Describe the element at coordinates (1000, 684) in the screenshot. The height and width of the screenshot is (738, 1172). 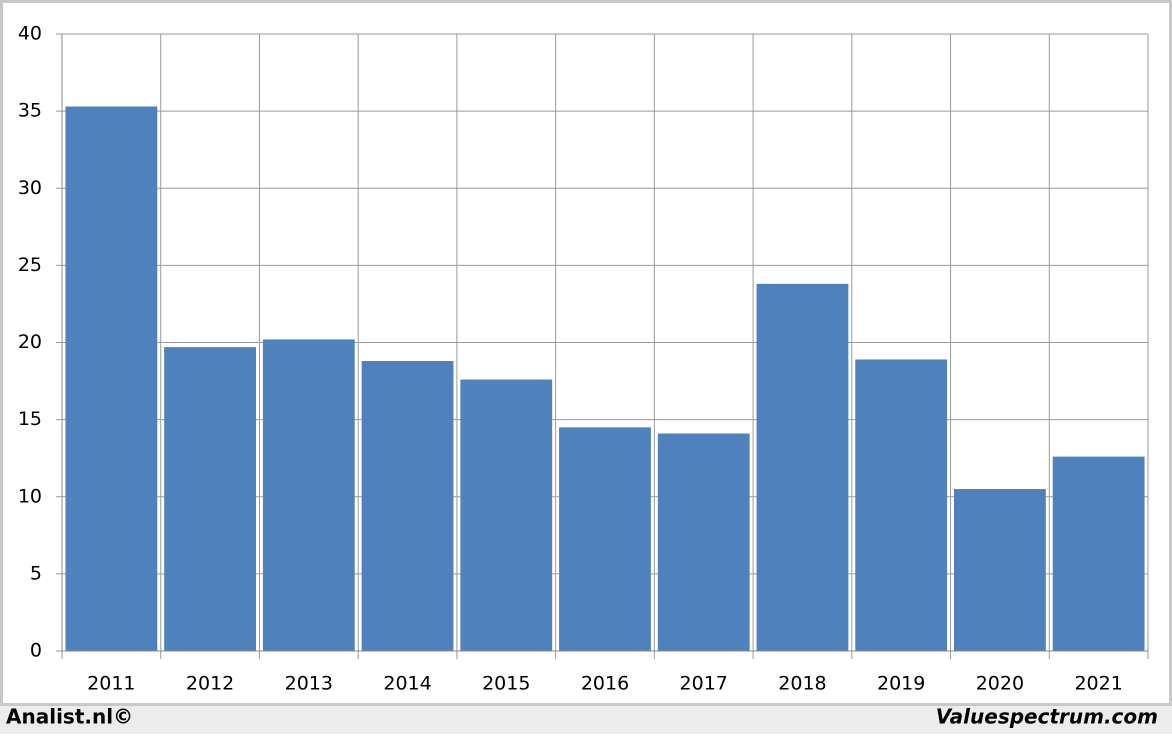
I see `x-tick-label: 2020` at that location.